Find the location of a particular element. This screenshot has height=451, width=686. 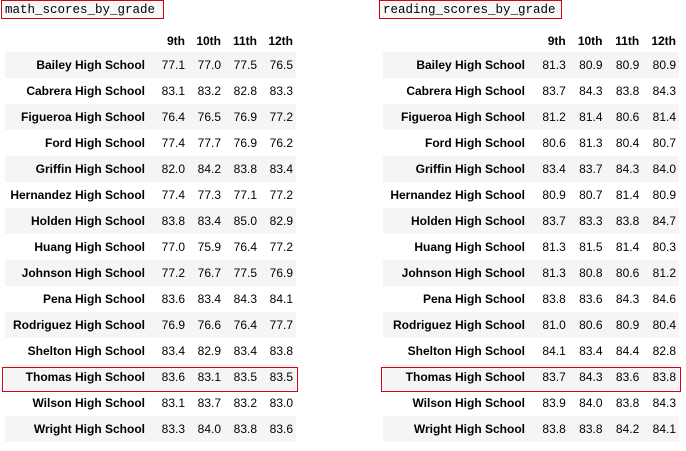

table-row: Holden High School 83.8 83.4 85.0 82.9 is located at coordinates (150, 221).